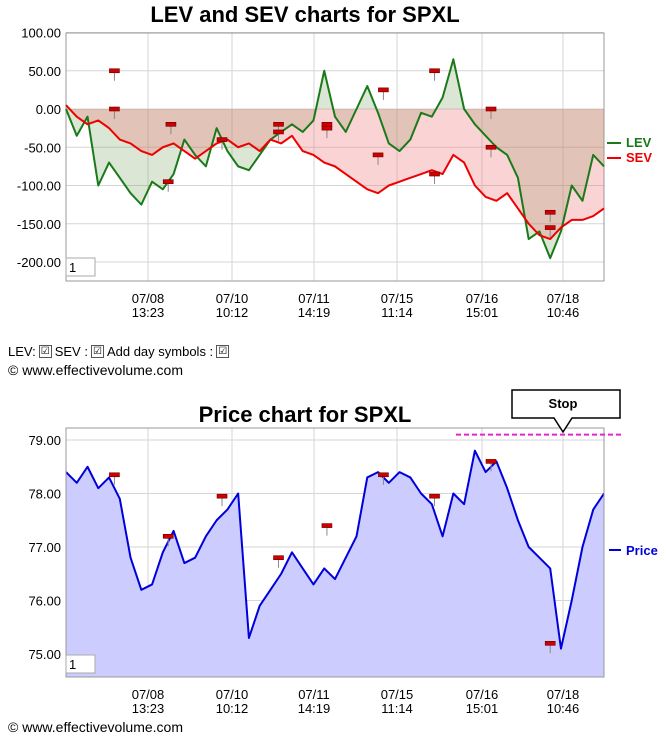  What do you see at coordinates (304, 14) in the screenshot?
I see `chart-title: LEV and SEV charts for SPXL` at bounding box center [304, 14].